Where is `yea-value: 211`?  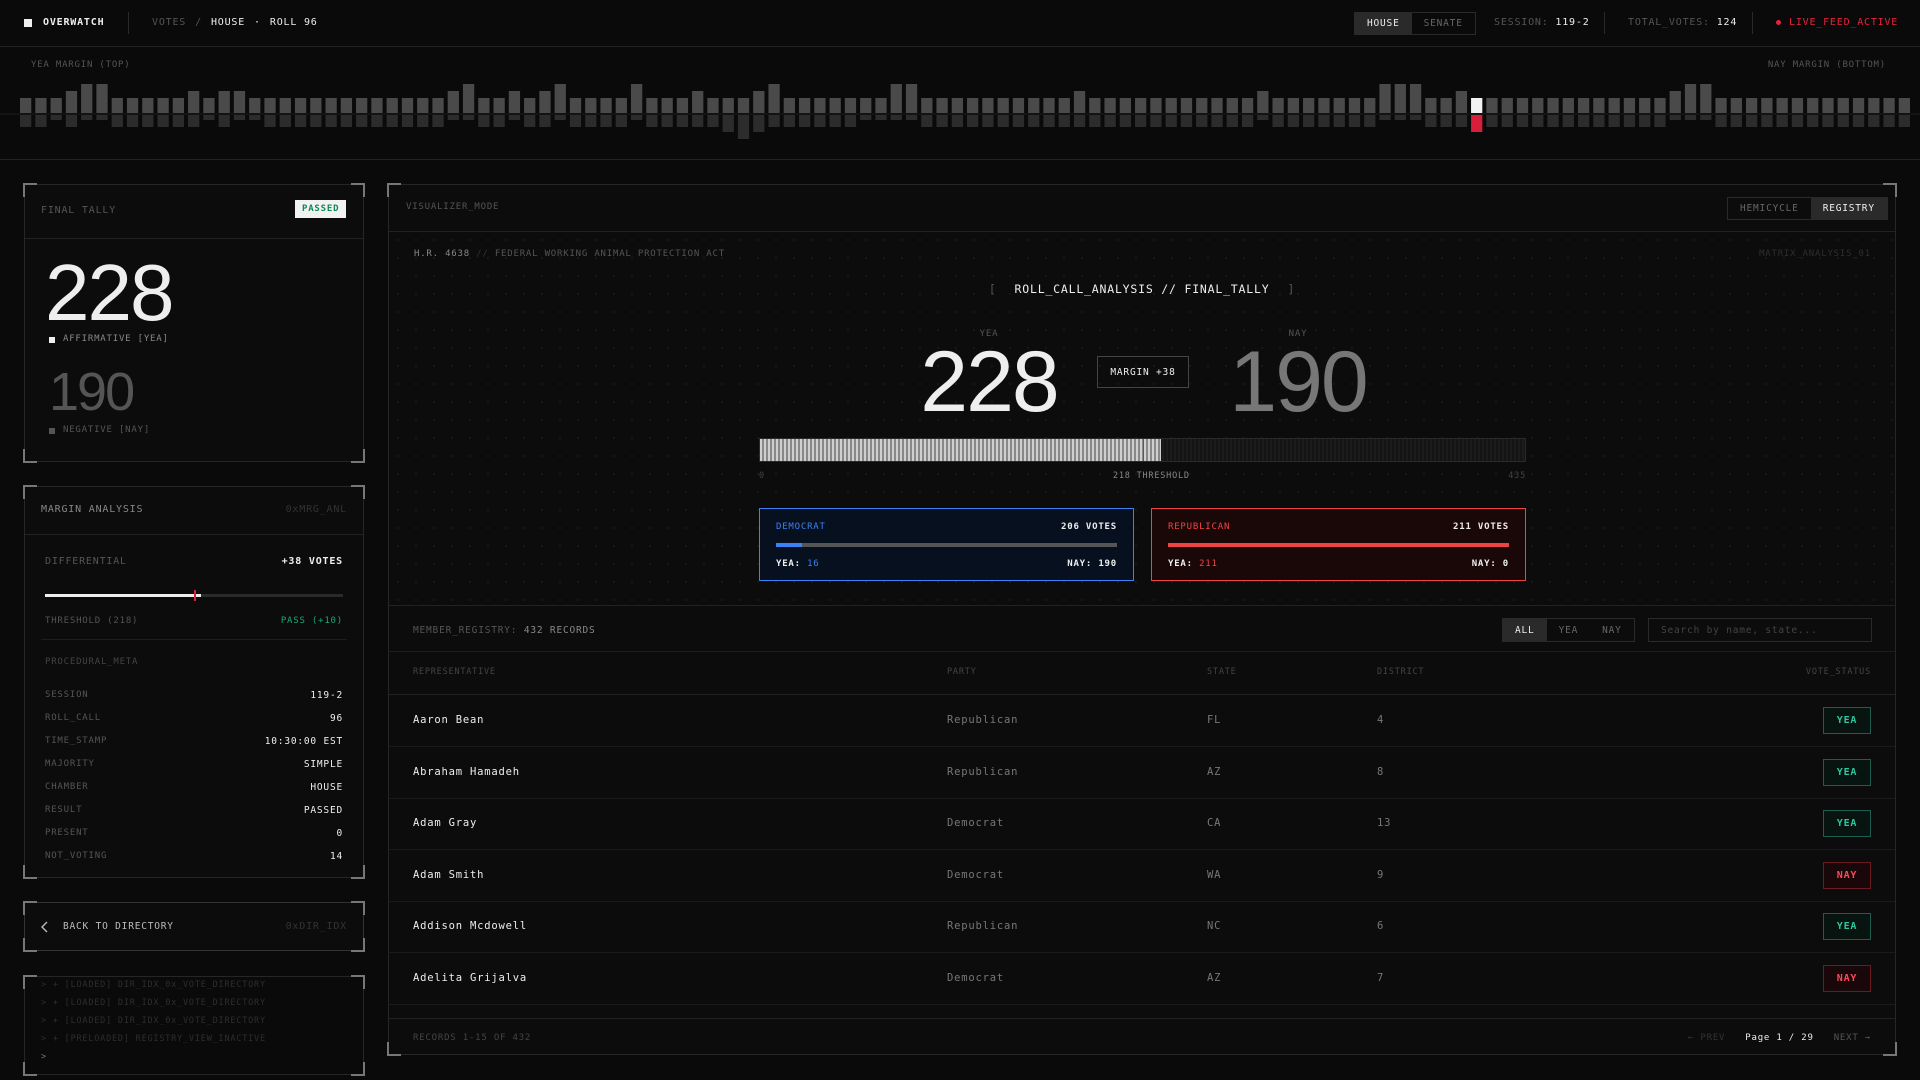 yea-value: 211 is located at coordinates (1208, 564).